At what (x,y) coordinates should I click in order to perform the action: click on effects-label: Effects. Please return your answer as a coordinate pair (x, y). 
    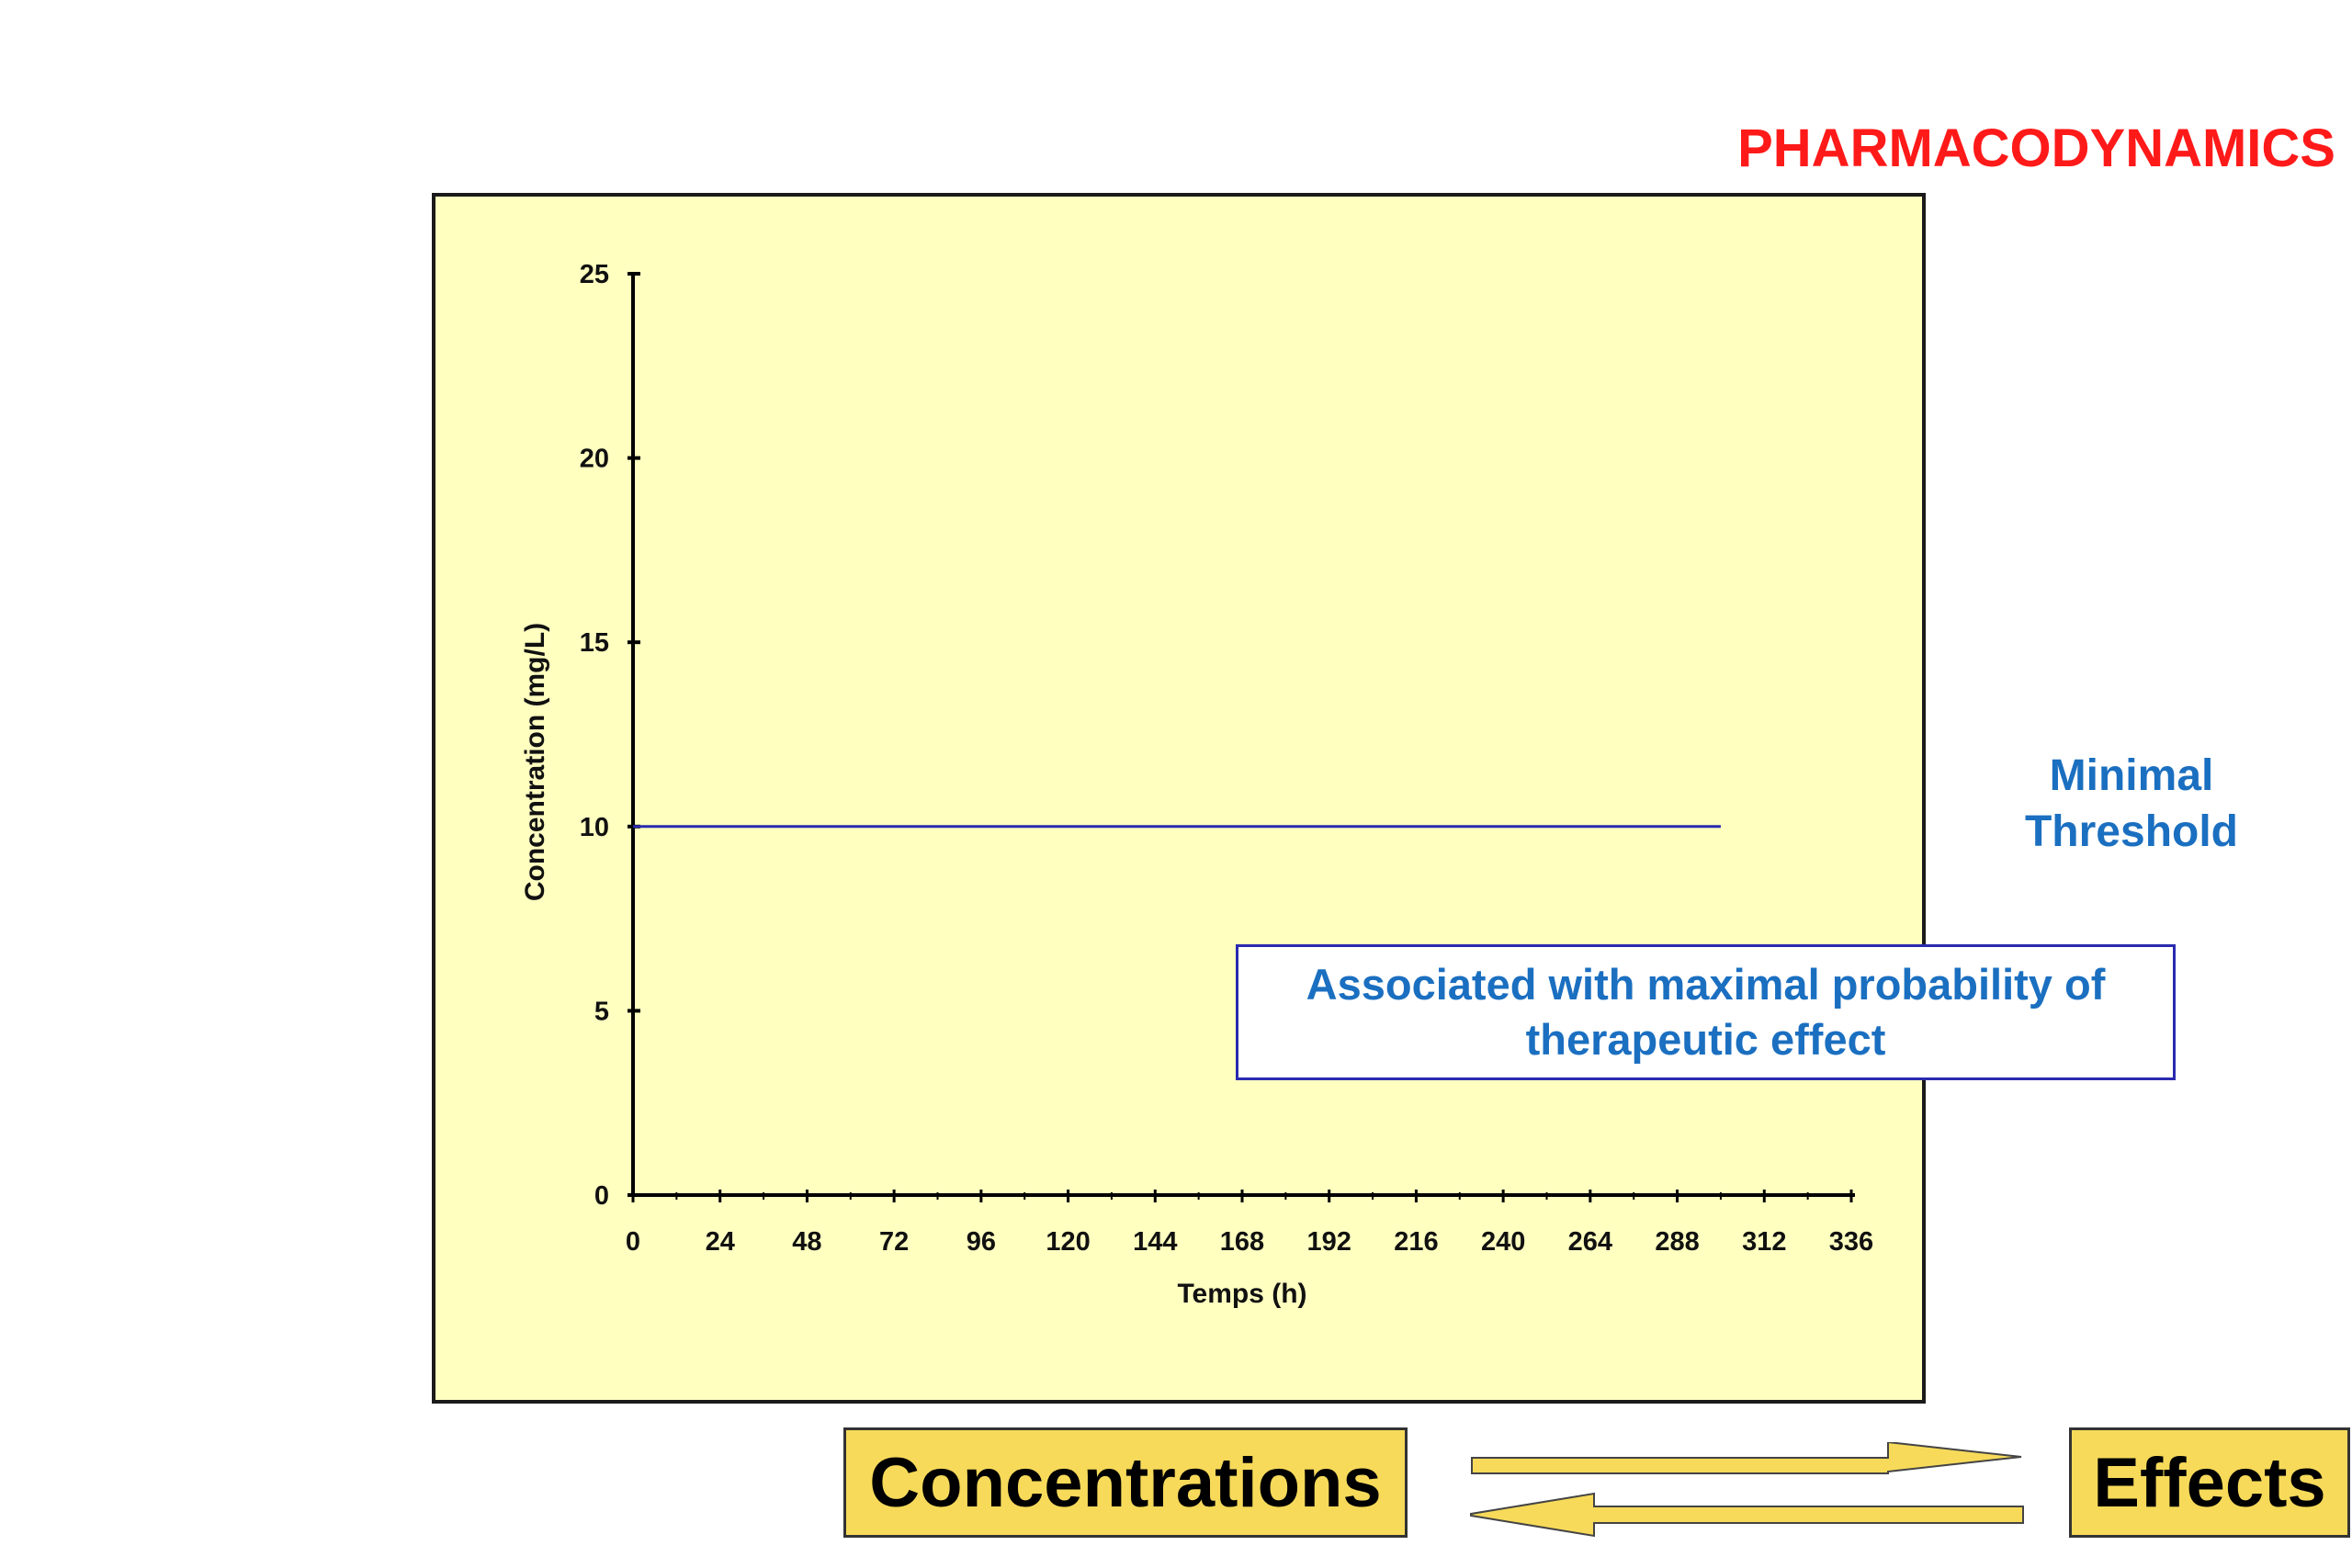
    Looking at the image, I should click on (2209, 1482).